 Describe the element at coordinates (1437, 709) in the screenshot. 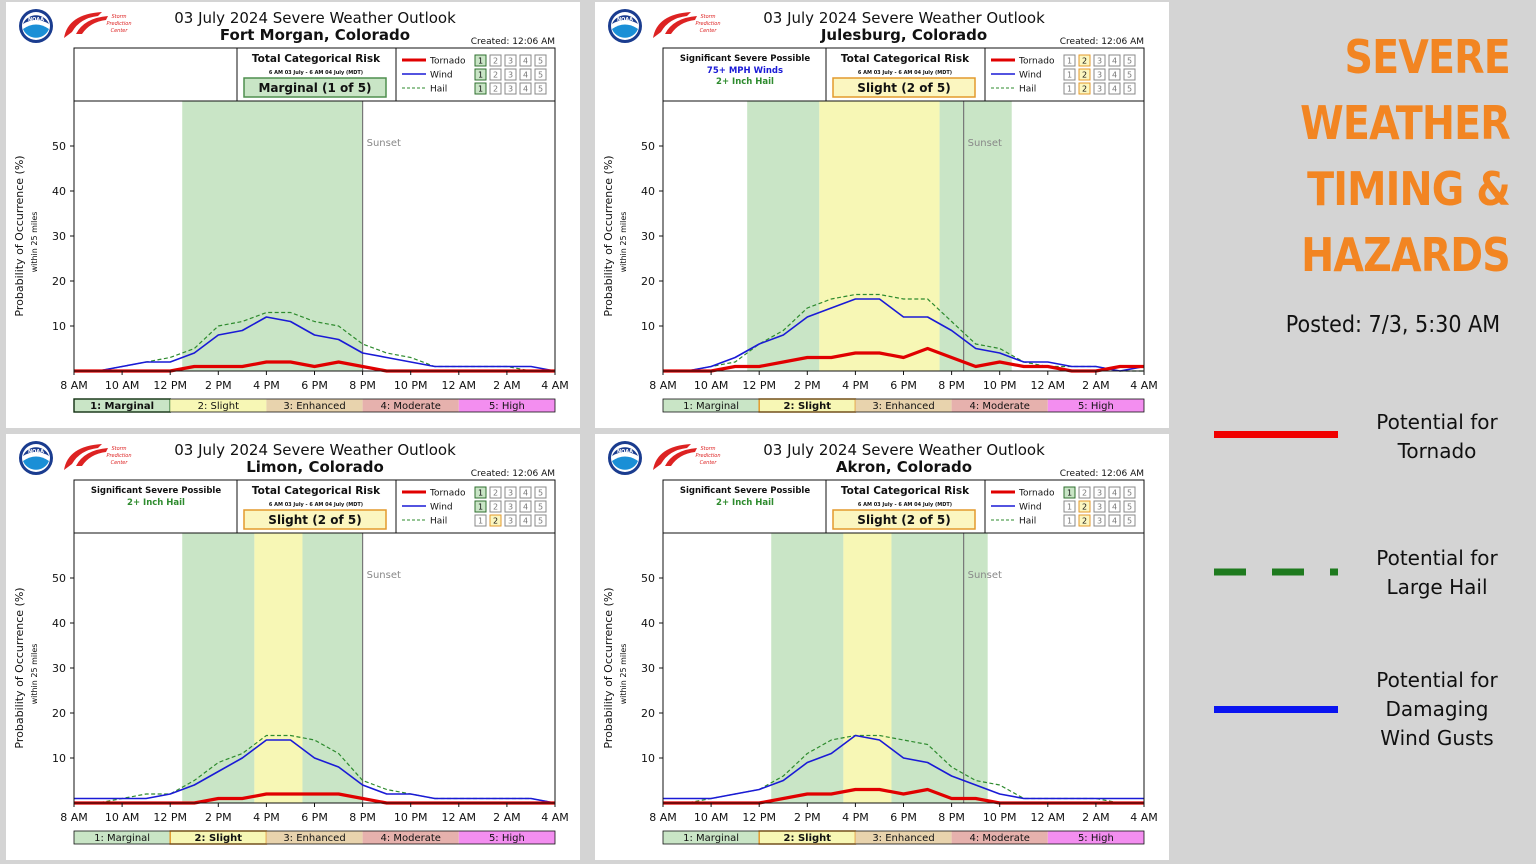

I see `legend-wind-label: Potential for Damaging Wind Gusts` at that location.